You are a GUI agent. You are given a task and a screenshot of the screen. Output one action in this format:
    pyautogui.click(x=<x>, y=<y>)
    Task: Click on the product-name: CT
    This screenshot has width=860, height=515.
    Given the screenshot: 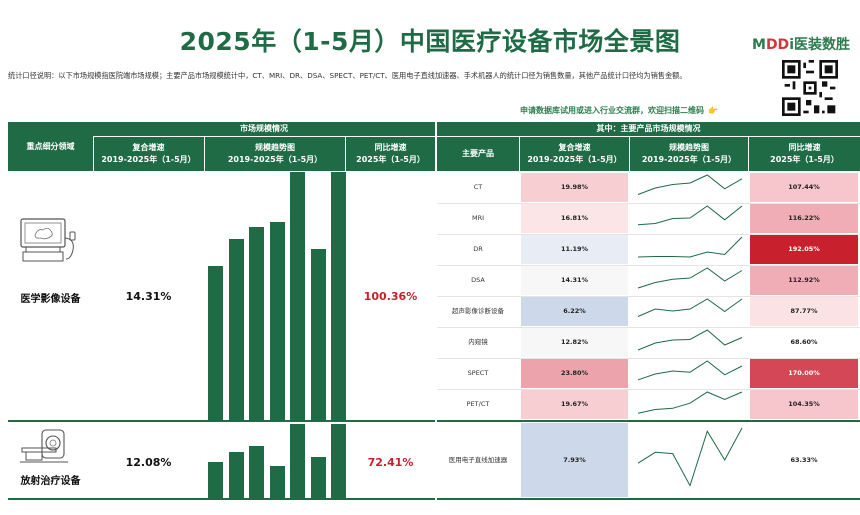 What is the action you would take?
    pyautogui.click(x=478, y=187)
    